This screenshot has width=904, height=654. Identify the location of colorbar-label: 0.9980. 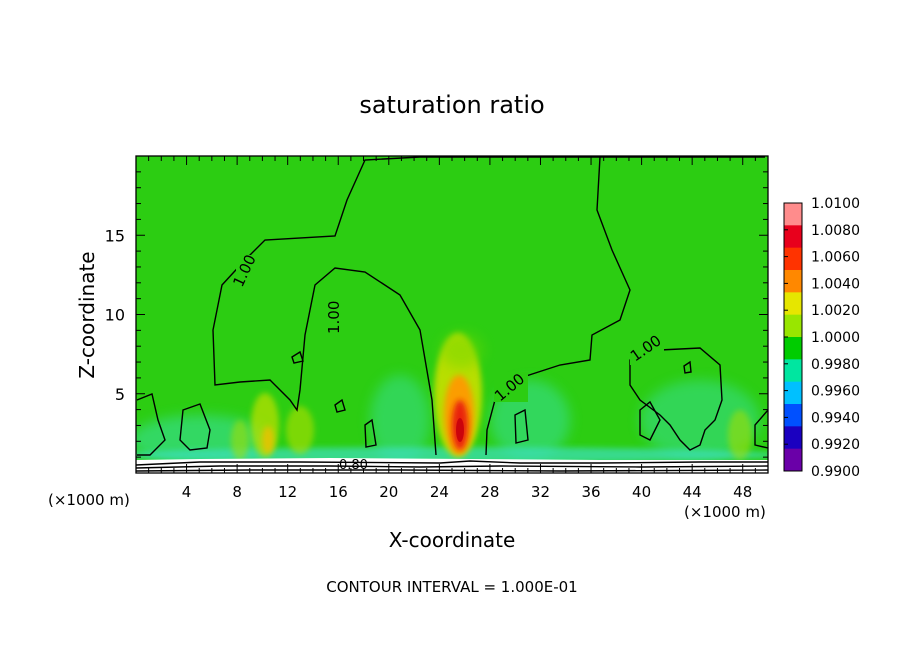
(835, 365).